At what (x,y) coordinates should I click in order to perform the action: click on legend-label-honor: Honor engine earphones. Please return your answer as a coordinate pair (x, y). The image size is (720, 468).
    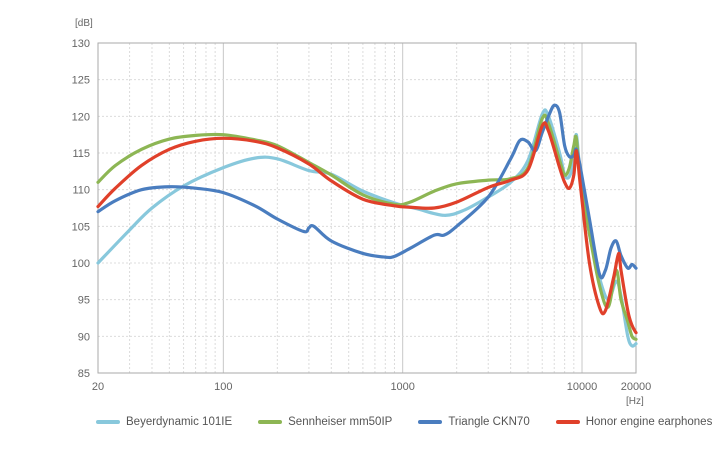
    Looking at the image, I should click on (649, 422).